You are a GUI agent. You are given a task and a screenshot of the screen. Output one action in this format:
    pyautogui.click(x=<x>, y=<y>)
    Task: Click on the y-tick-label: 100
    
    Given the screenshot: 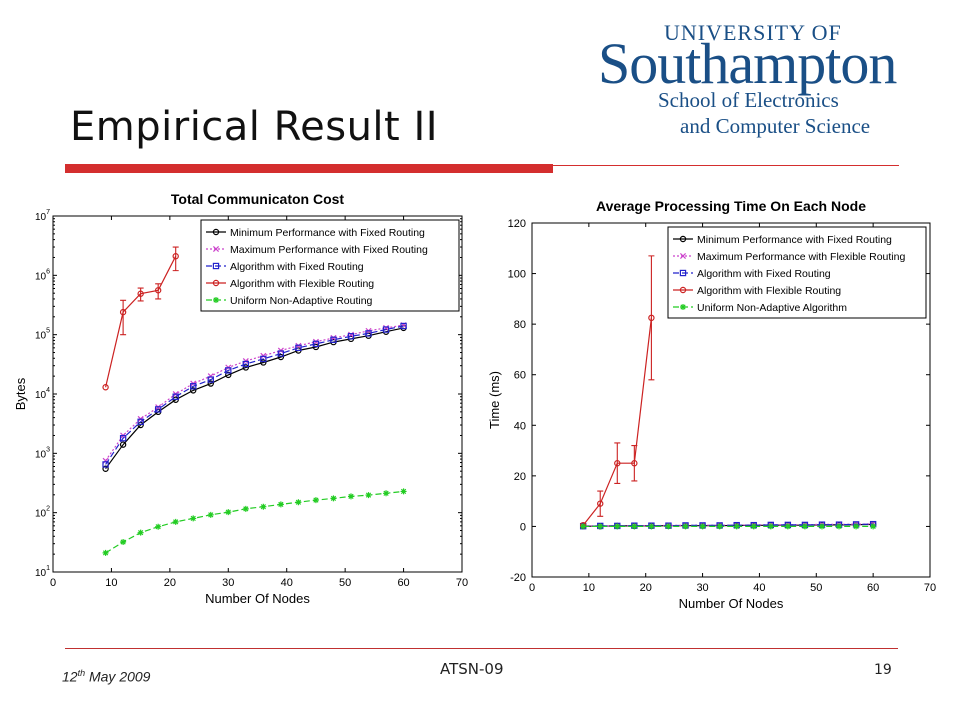 What is the action you would take?
    pyautogui.click(x=517, y=275)
    